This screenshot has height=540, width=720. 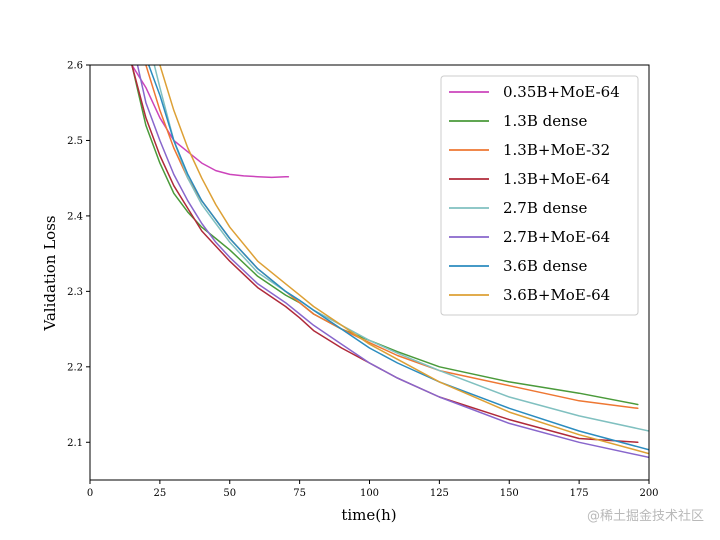 I want to click on x-axis-ticks: 0 25 50 75 100 125 150 175 200, so click(x=373, y=489).